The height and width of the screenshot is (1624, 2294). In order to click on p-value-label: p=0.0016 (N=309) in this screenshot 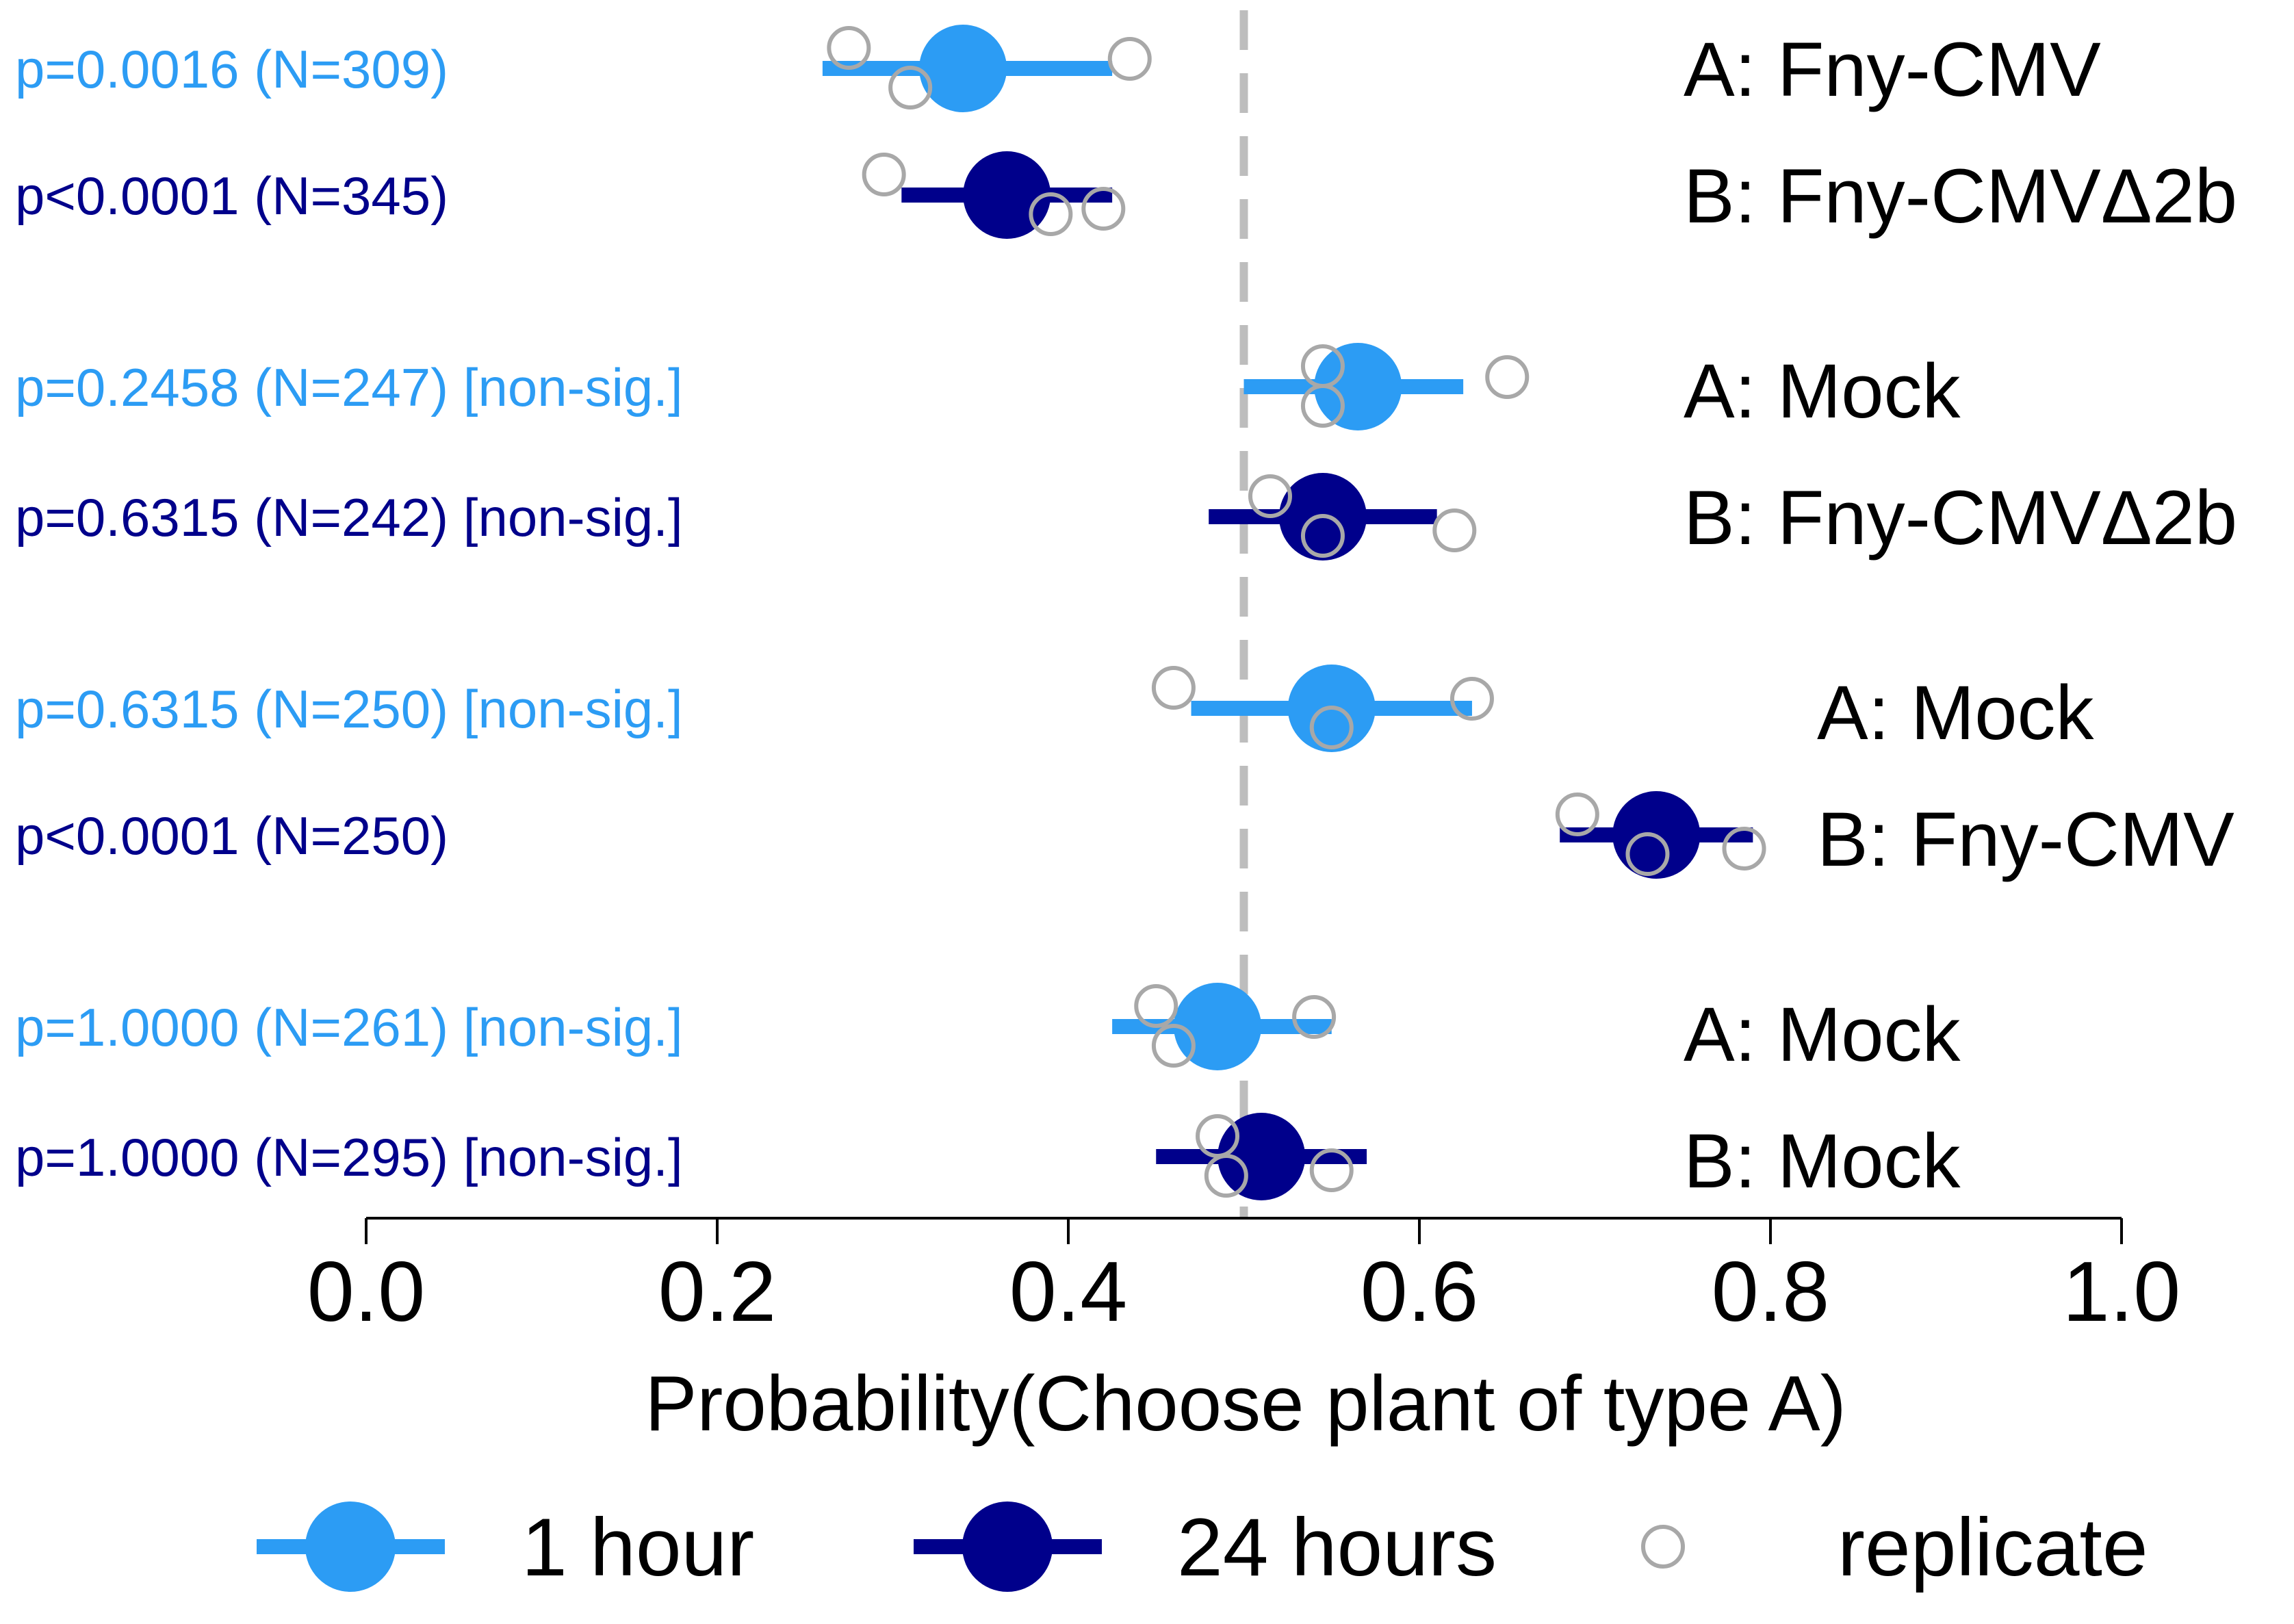, I will do `click(232, 69)`.